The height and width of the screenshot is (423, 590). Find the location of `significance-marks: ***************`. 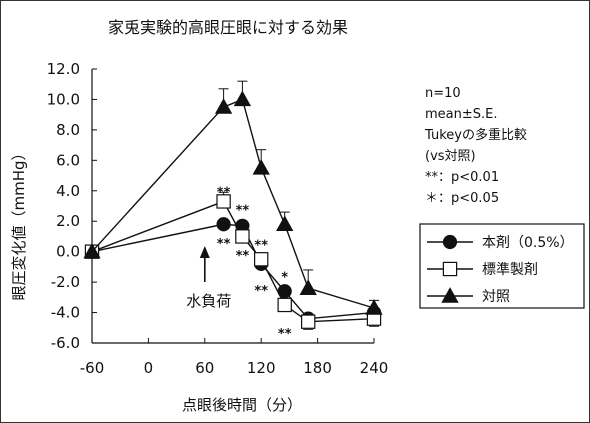

significance-marks: *************** is located at coordinates (254, 263).